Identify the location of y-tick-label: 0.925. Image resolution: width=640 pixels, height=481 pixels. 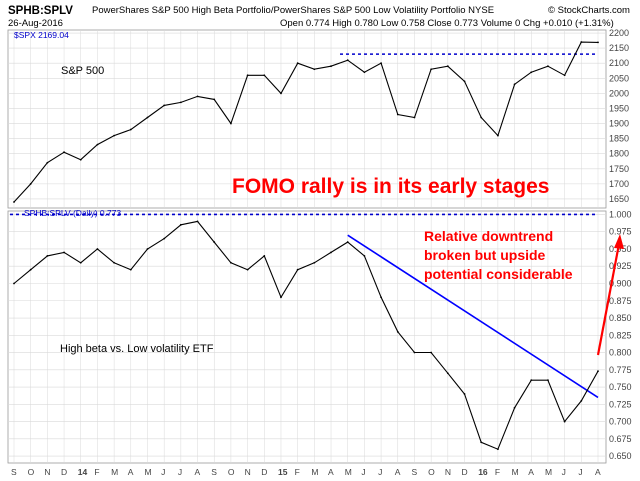
(620, 266).